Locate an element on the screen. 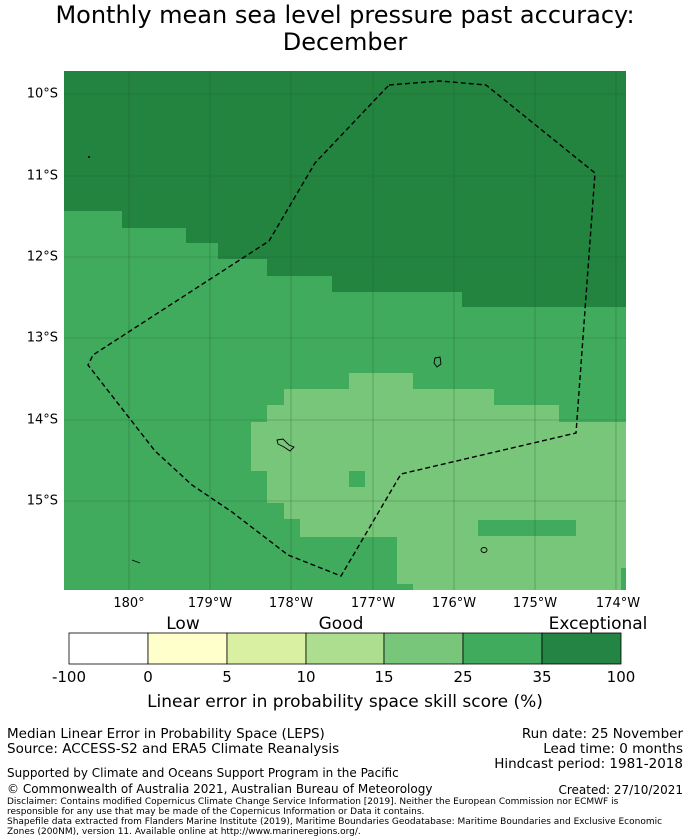  run-date: Run date: 25 November is located at coordinates (602, 734).